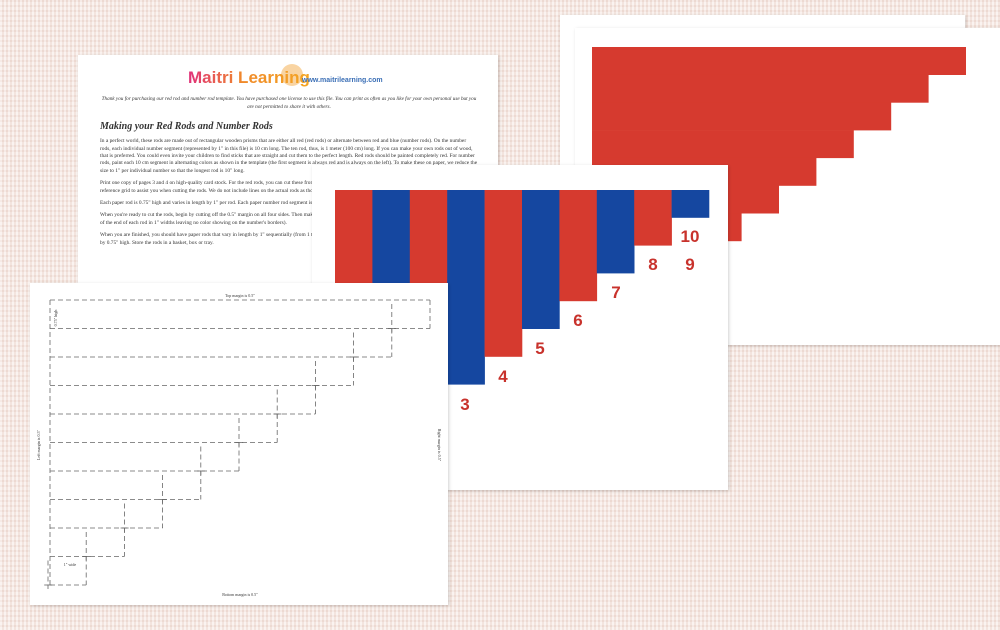 This screenshot has height=630, width=1000. Describe the element at coordinates (342, 80) in the screenshot. I see `logo-url: www.maitrilearning.com` at that location.